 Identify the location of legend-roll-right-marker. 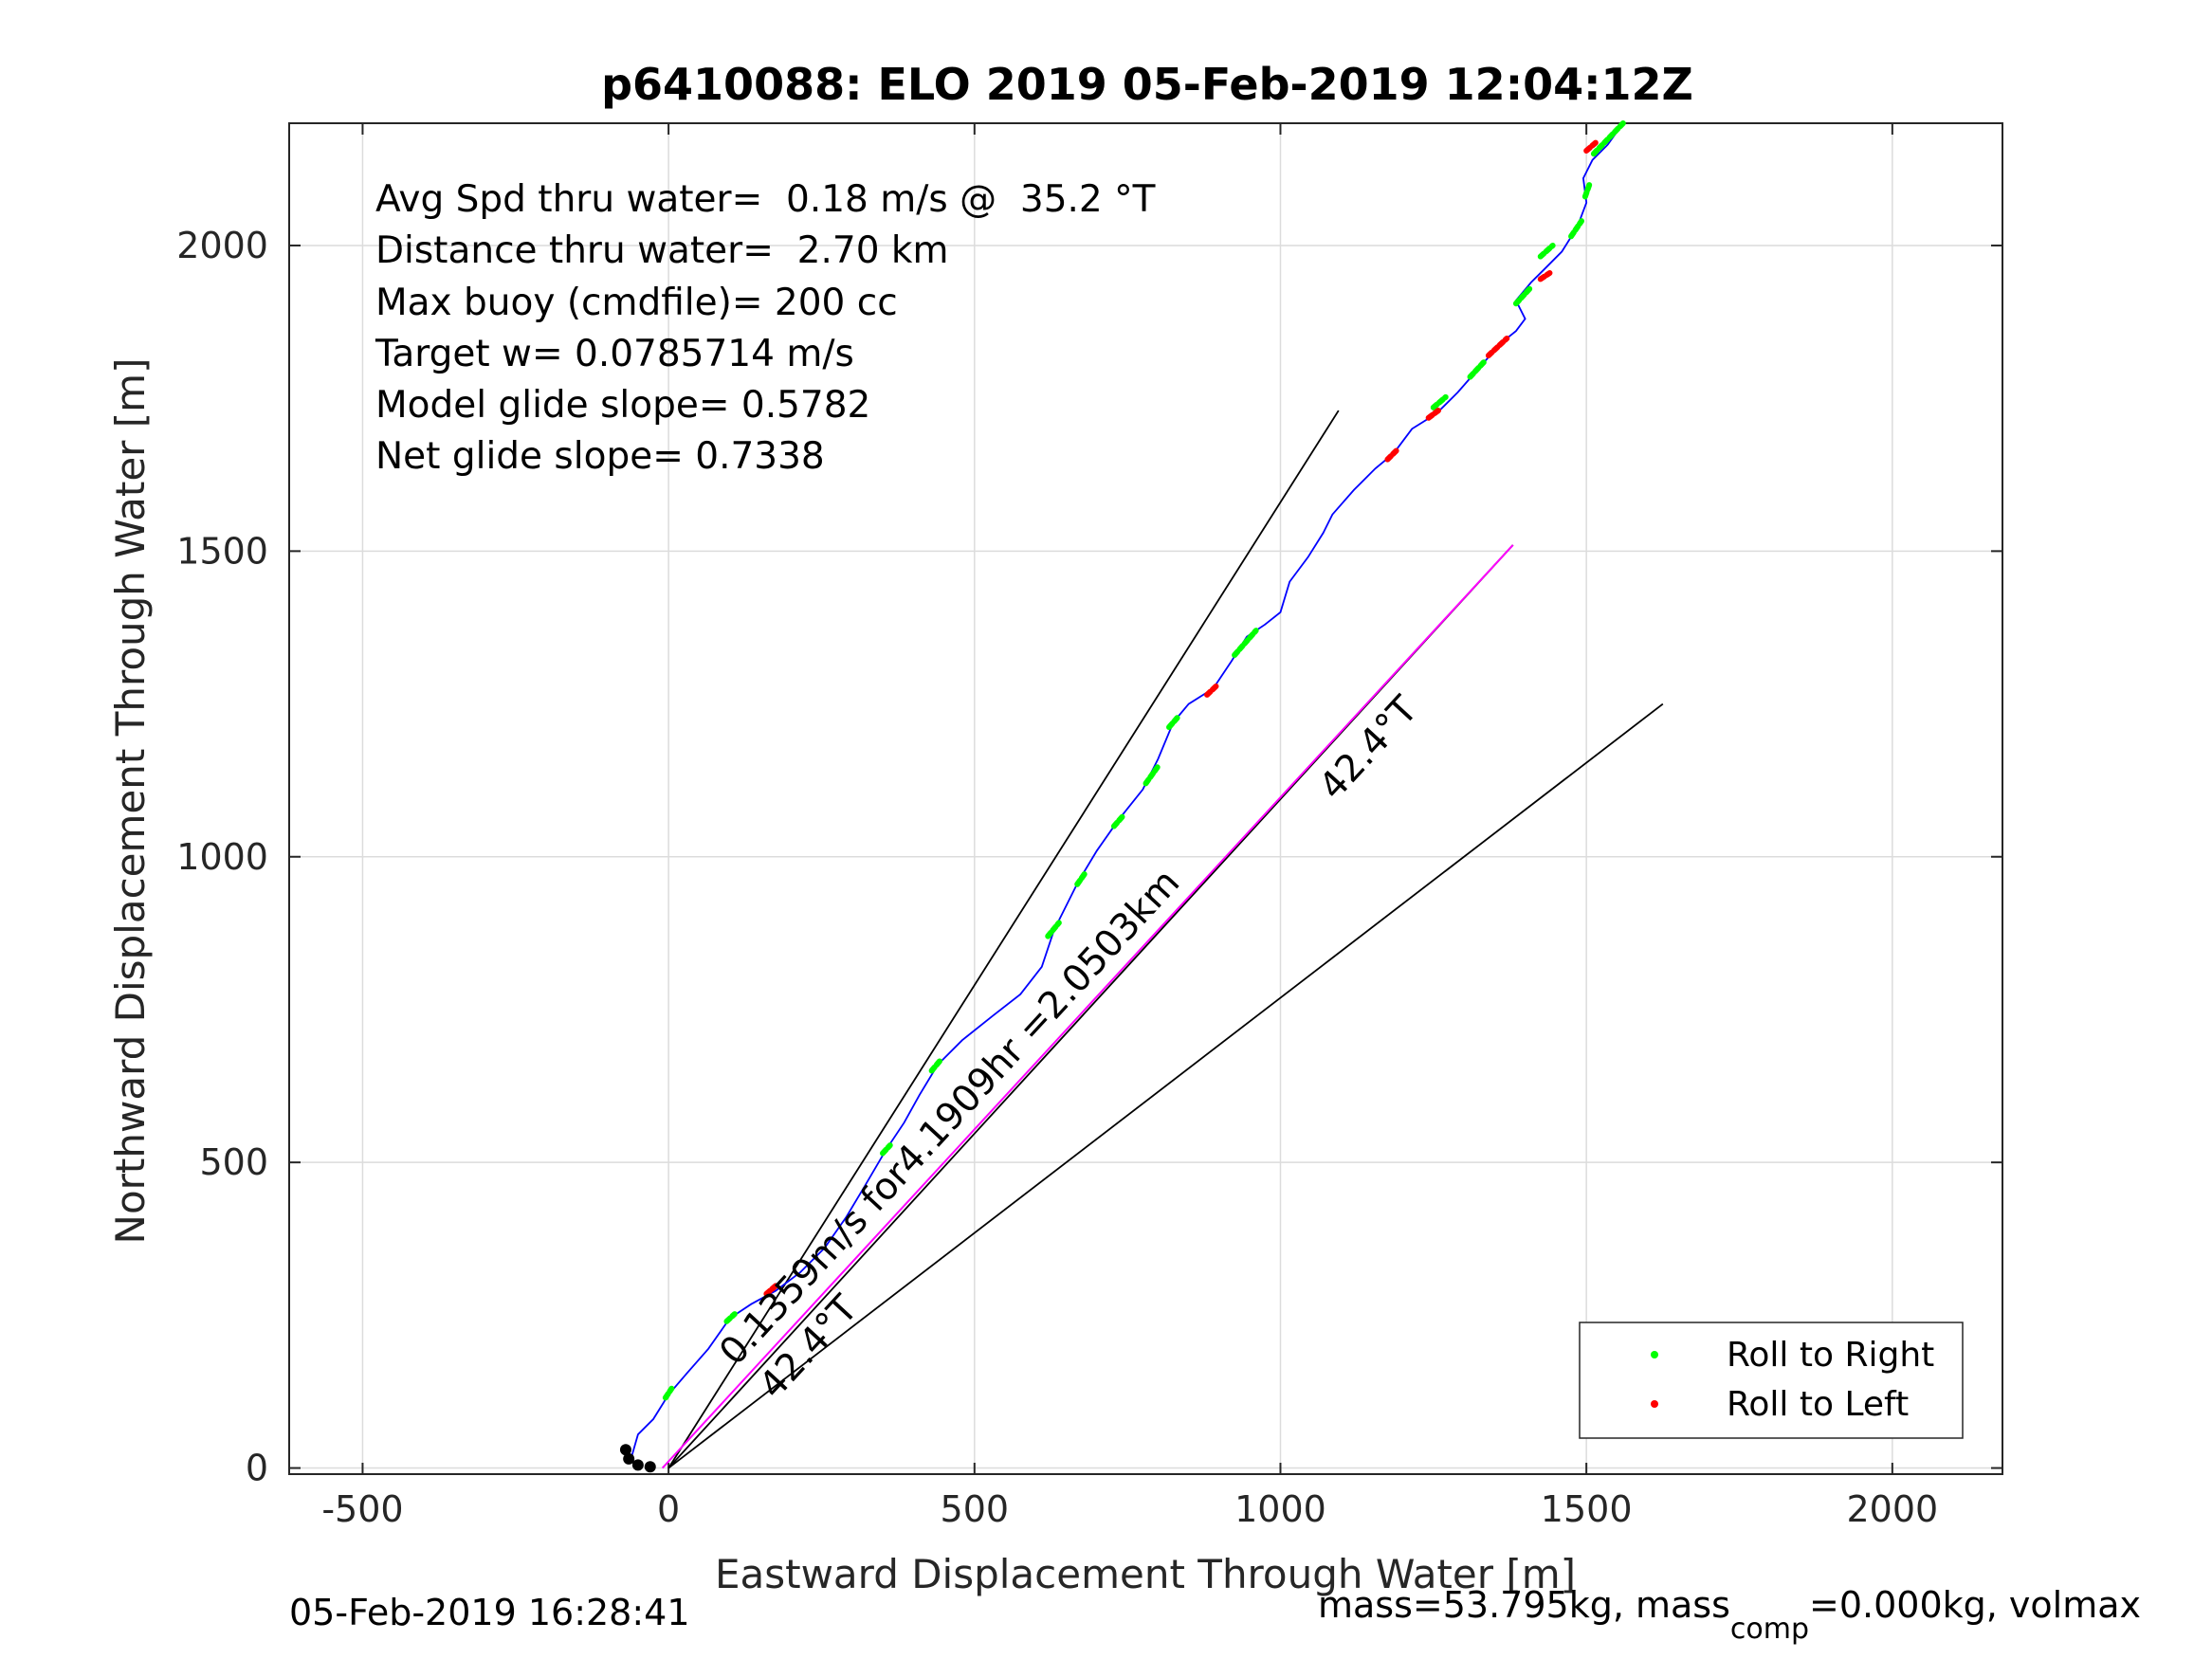
(1654, 1354).